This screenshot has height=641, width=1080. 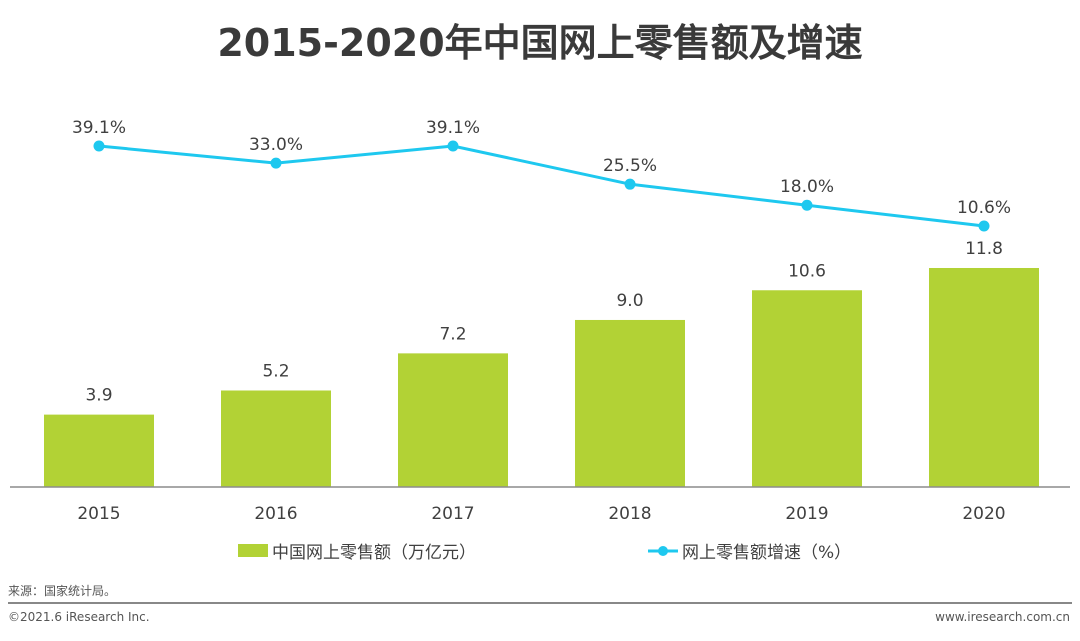 I want to click on legend-item-line: 网上零售额增速（%）, so click(x=749, y=550).